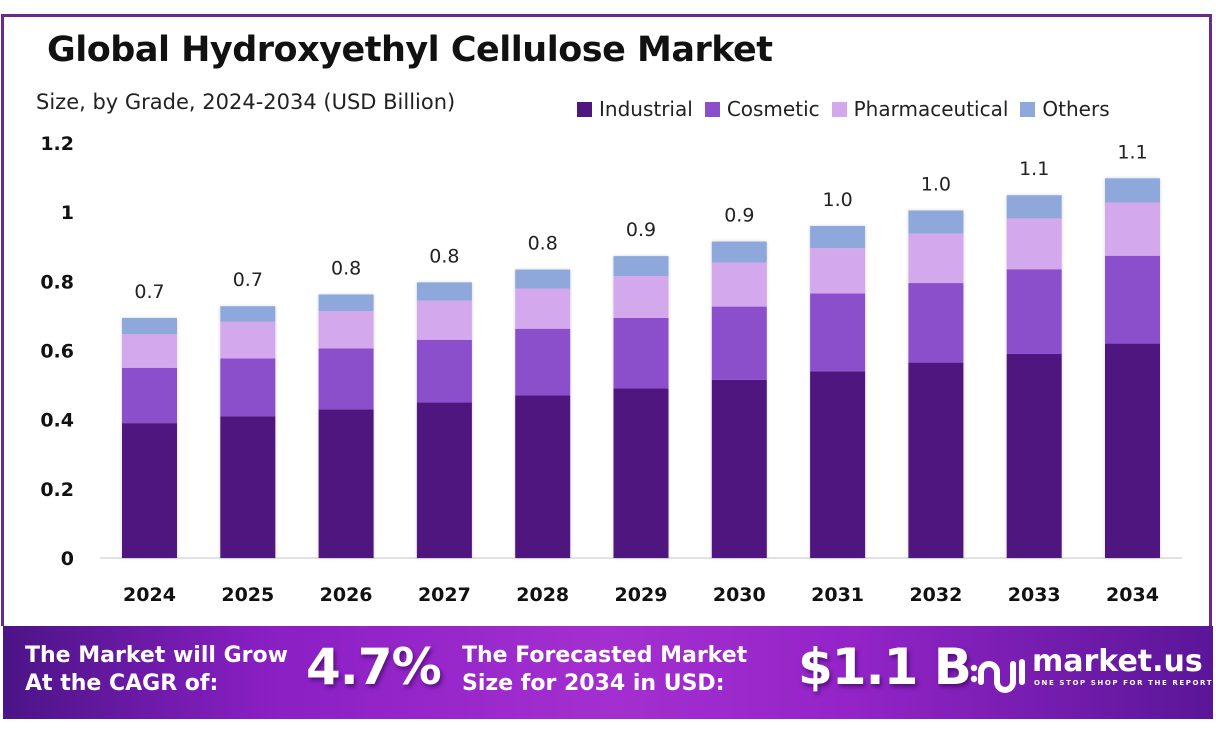 The image size is (1216, 735). What do you see at coordinates (57, 282) in the screenshot?
I see `y-tick-label: 0.8` at bounding box center [57, 282].